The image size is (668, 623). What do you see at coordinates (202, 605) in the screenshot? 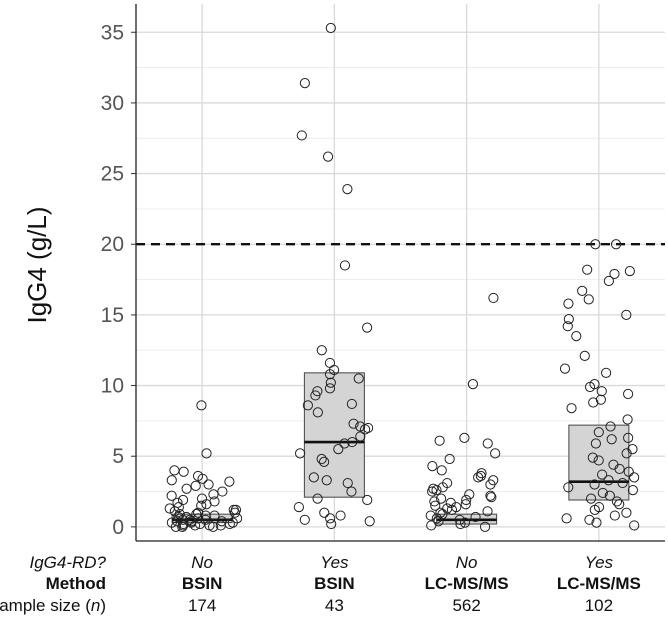
I see `category-sample-size: 174` at bounding box center [202, 605].